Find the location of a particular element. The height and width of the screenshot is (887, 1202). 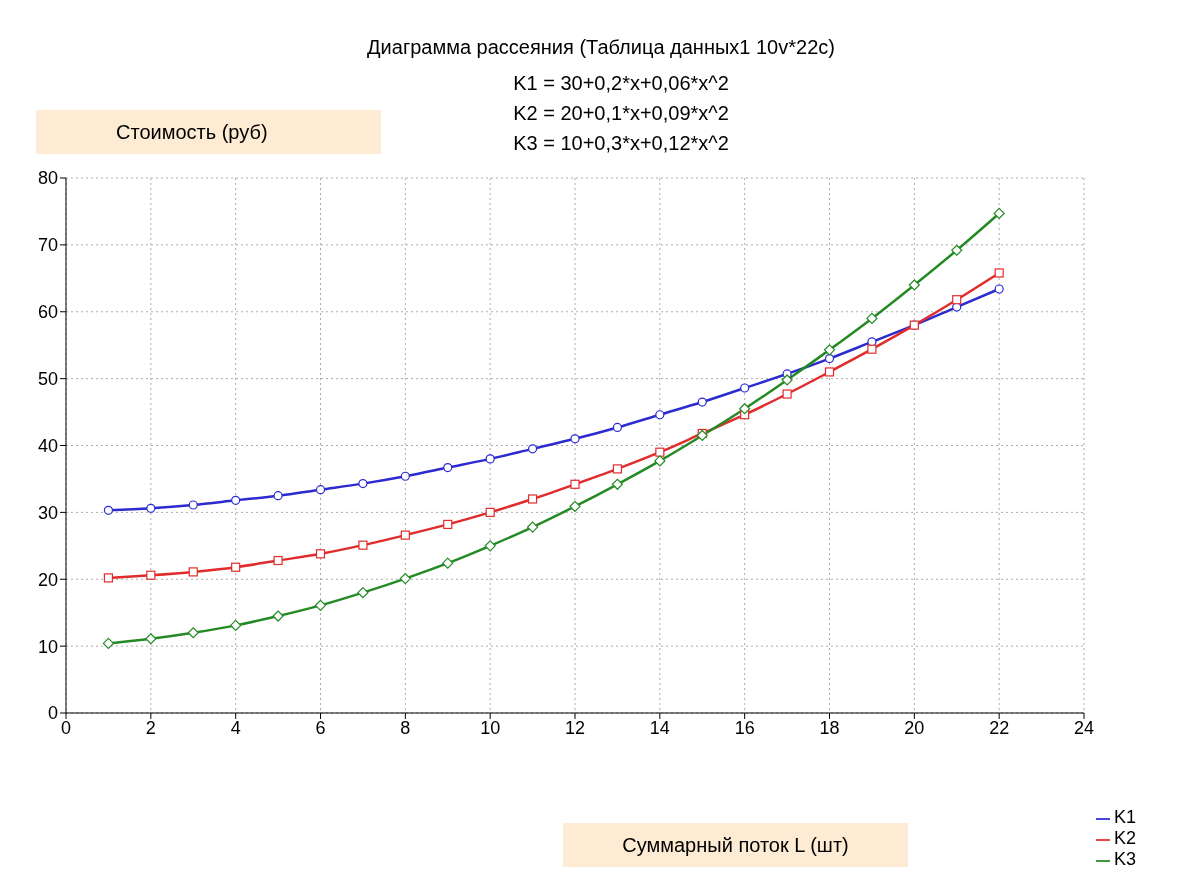

legend-label: K3 is located at coordinates (1125, 859).